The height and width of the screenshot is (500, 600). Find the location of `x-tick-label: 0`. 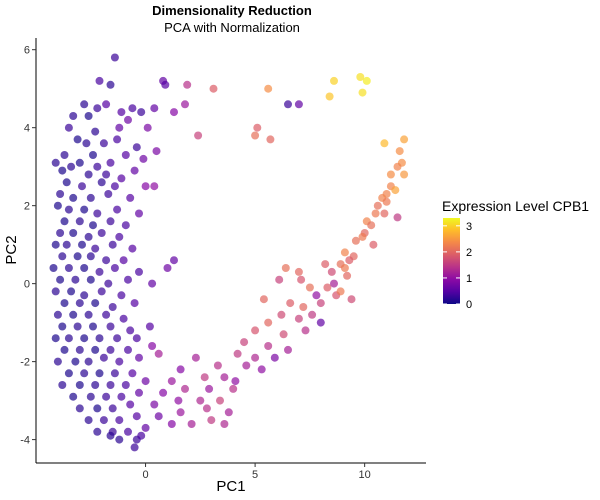

x-tick-label: 0 is located at coordinates (145, 475).